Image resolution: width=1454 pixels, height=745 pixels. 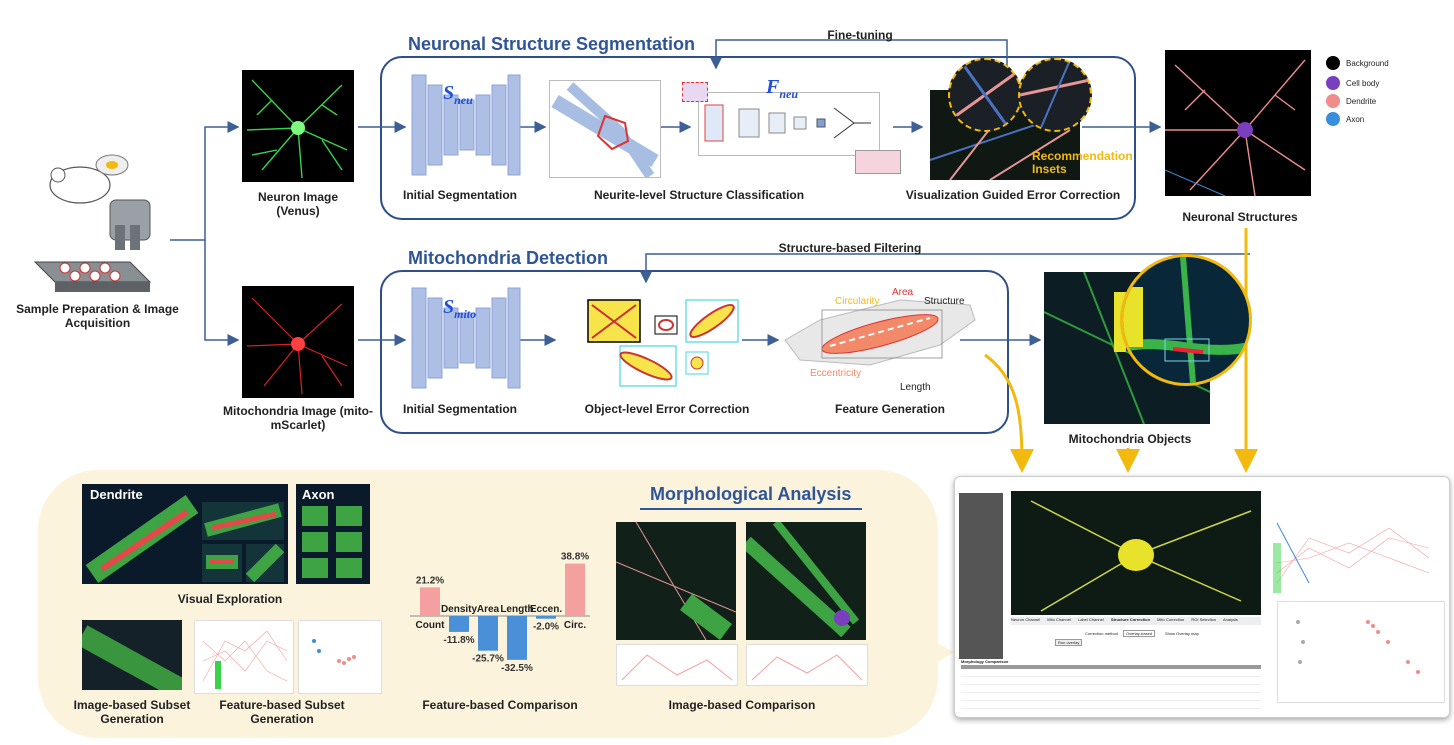 What do you see at coordinates (789, 94) in the screenshot?
I see `f-neu-sub: neu` at bounding box center [789, 94].